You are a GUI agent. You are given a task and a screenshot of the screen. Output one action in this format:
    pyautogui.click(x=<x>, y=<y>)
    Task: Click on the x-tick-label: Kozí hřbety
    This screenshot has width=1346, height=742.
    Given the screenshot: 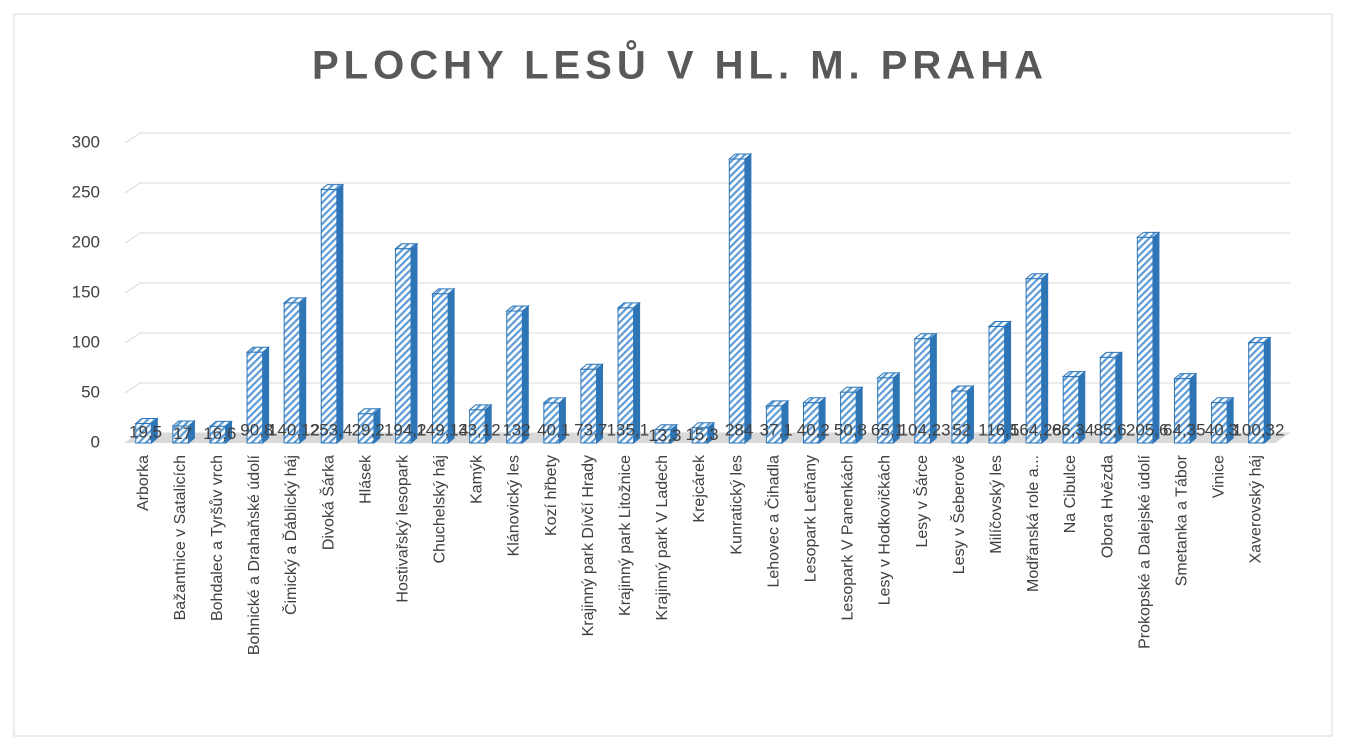 What is the action you would take?
    pyautogui.click(x=551, y=495)
    